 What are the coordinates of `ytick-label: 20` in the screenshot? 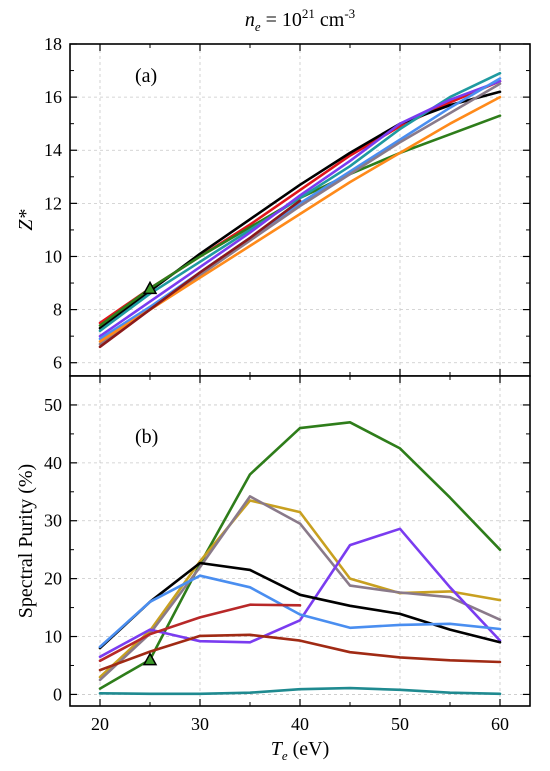 It's located at (53, 579).